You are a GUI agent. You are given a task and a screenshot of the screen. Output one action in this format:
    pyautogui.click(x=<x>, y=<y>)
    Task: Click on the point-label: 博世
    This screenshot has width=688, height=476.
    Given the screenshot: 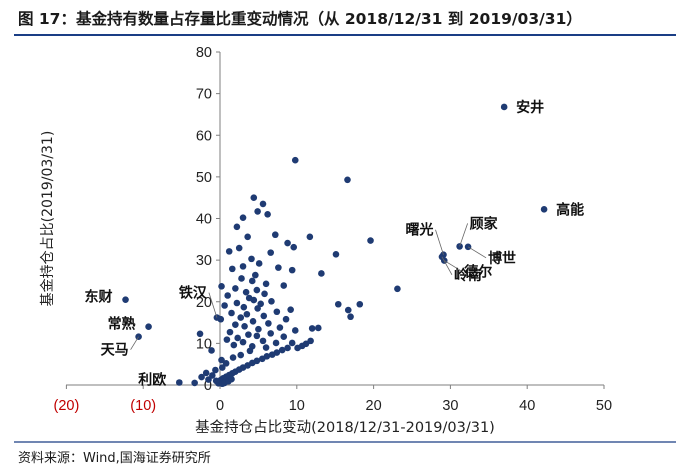 What is the action you would take?
    pyautogui.click(x=502, y=258)
    